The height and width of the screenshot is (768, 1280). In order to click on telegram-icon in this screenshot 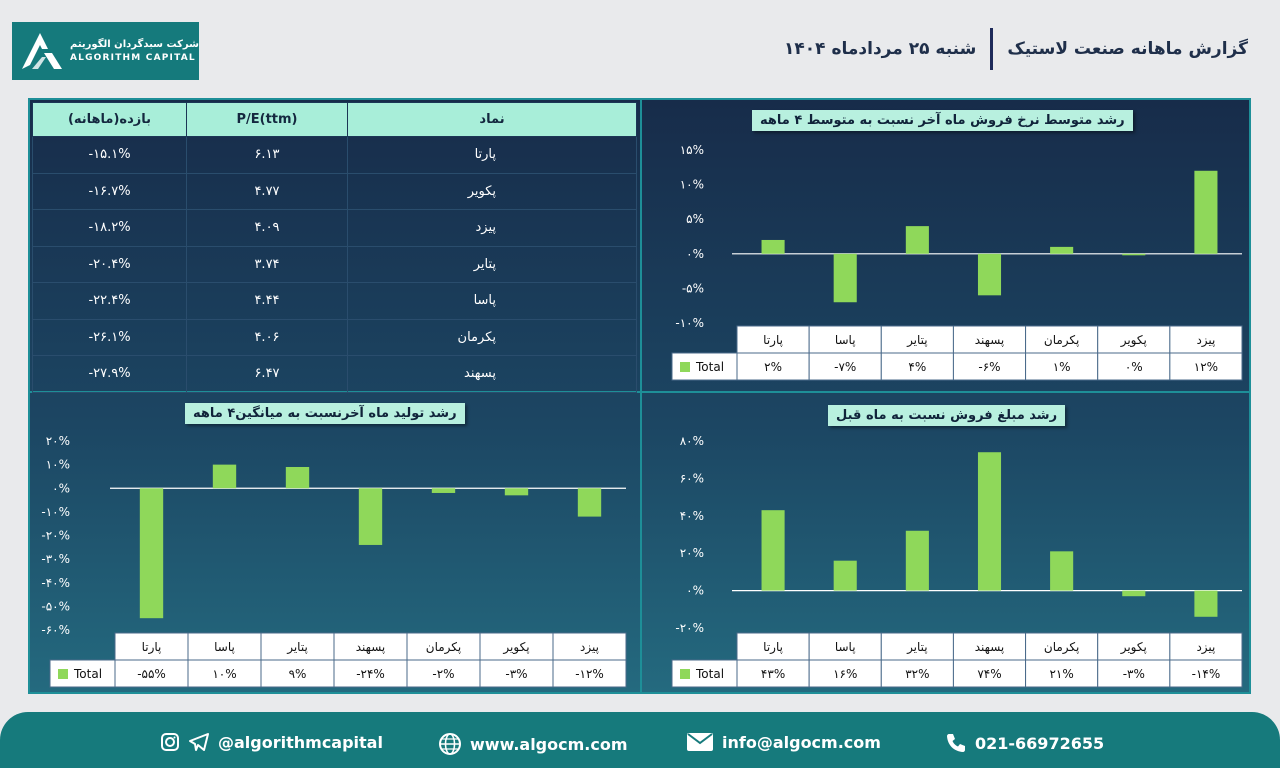, I will do `click(199, 742)`.